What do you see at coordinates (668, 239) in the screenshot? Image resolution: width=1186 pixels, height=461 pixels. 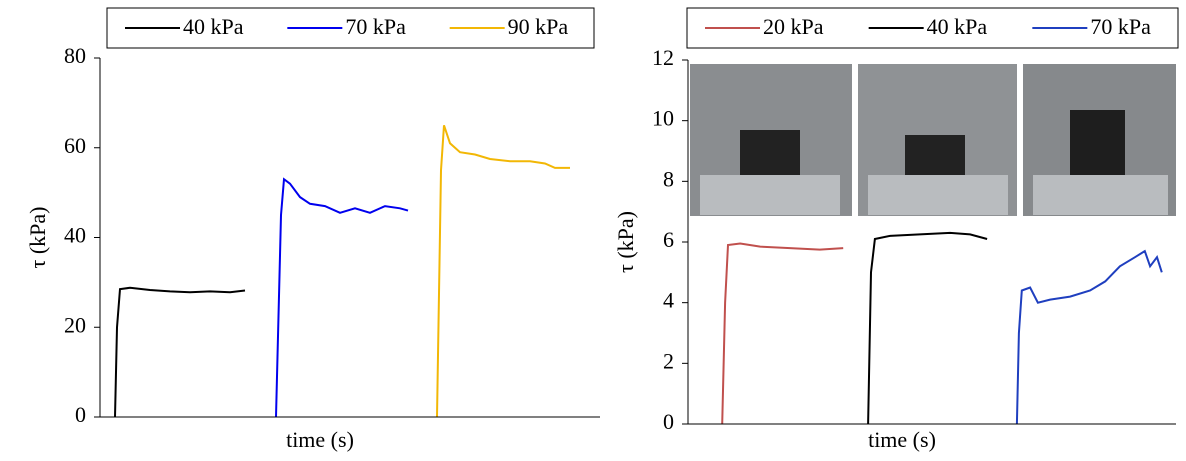 I see `y-tick-label: 6` at bounding box center [668, 239].